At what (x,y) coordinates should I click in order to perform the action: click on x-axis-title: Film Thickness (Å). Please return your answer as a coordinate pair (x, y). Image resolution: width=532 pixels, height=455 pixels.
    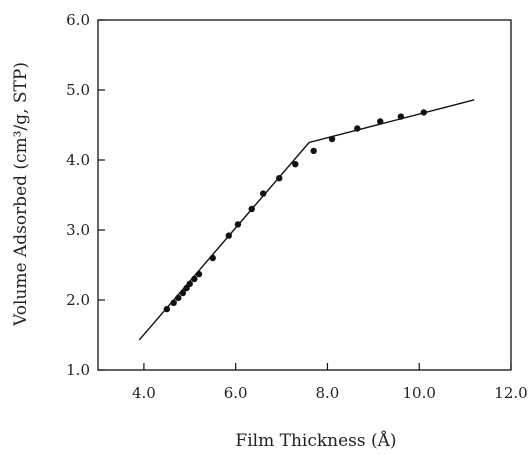
    Looking at the image, I should click on (315, 440).